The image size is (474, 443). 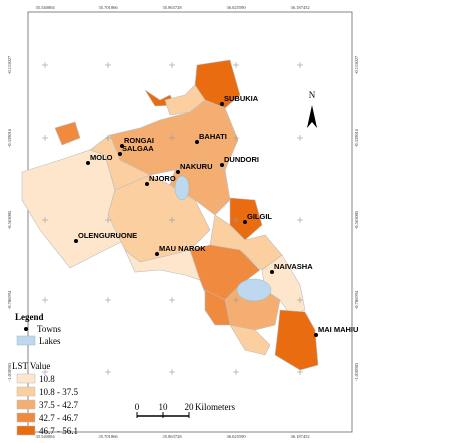 I want to click on top-coord-label: 35.701866, so click(x=108, y=7).